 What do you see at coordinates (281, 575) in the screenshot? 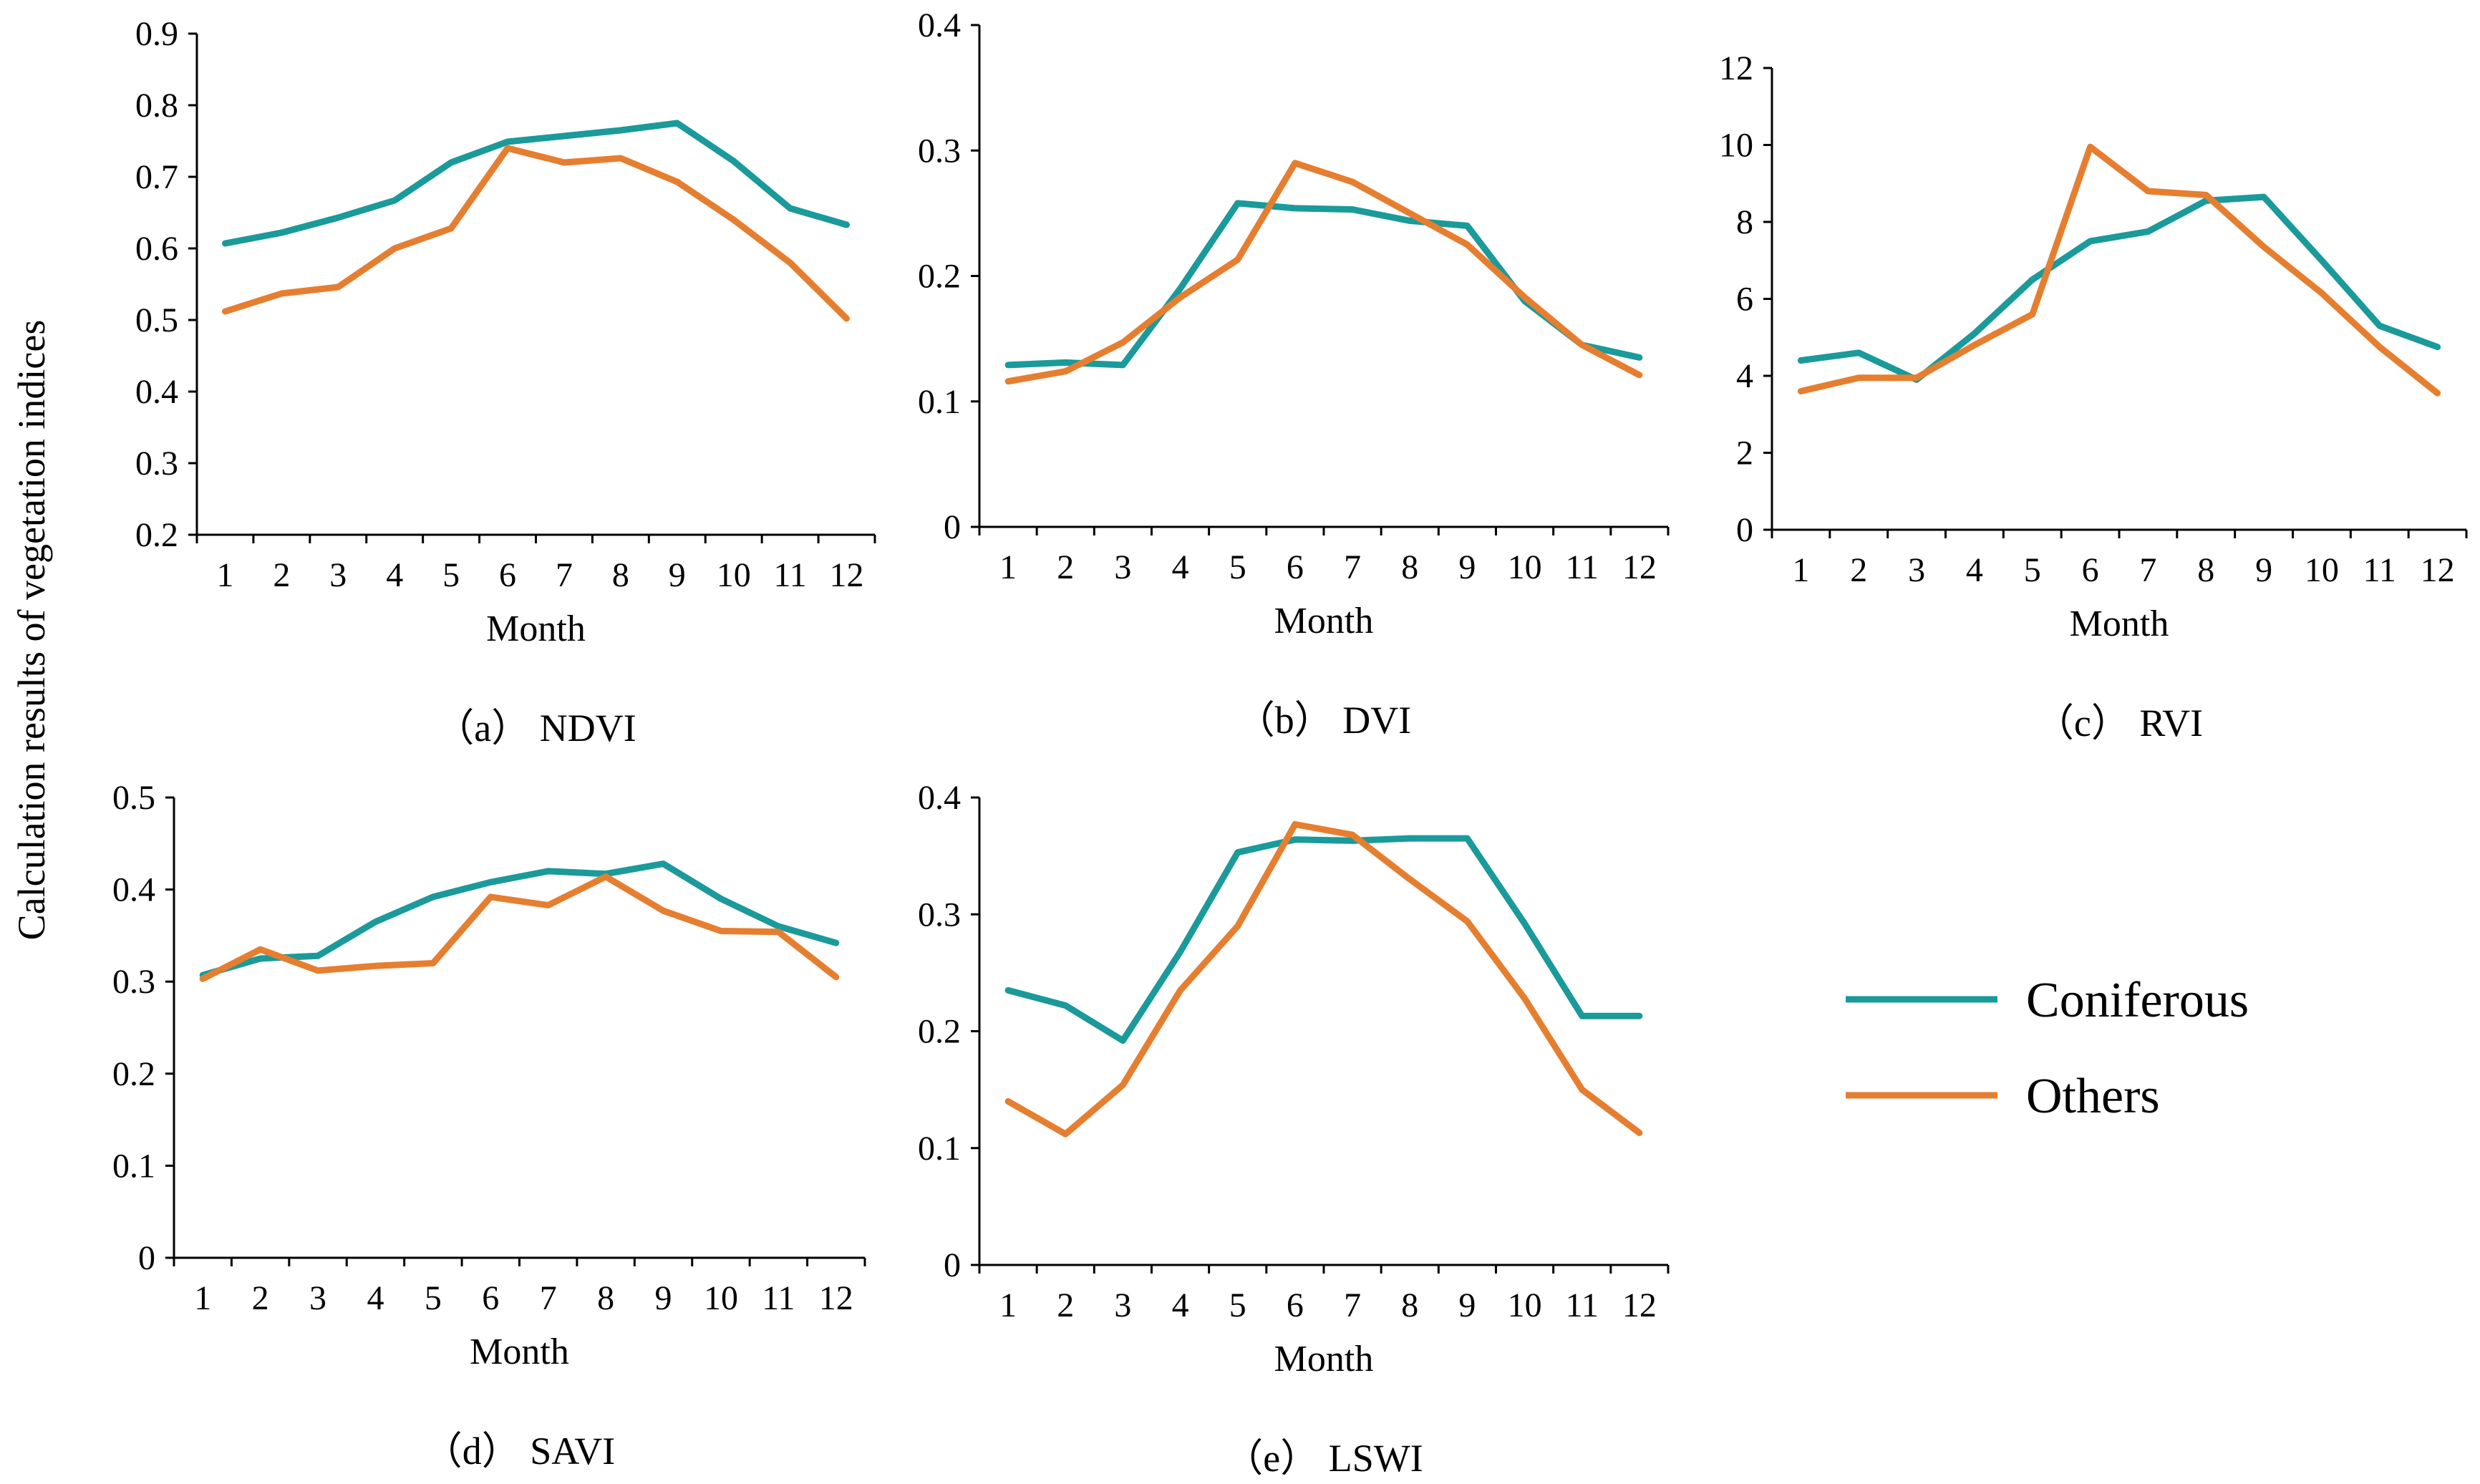
I see `ndvi-x-tick-label: 2` at bounding box center [281, 575].